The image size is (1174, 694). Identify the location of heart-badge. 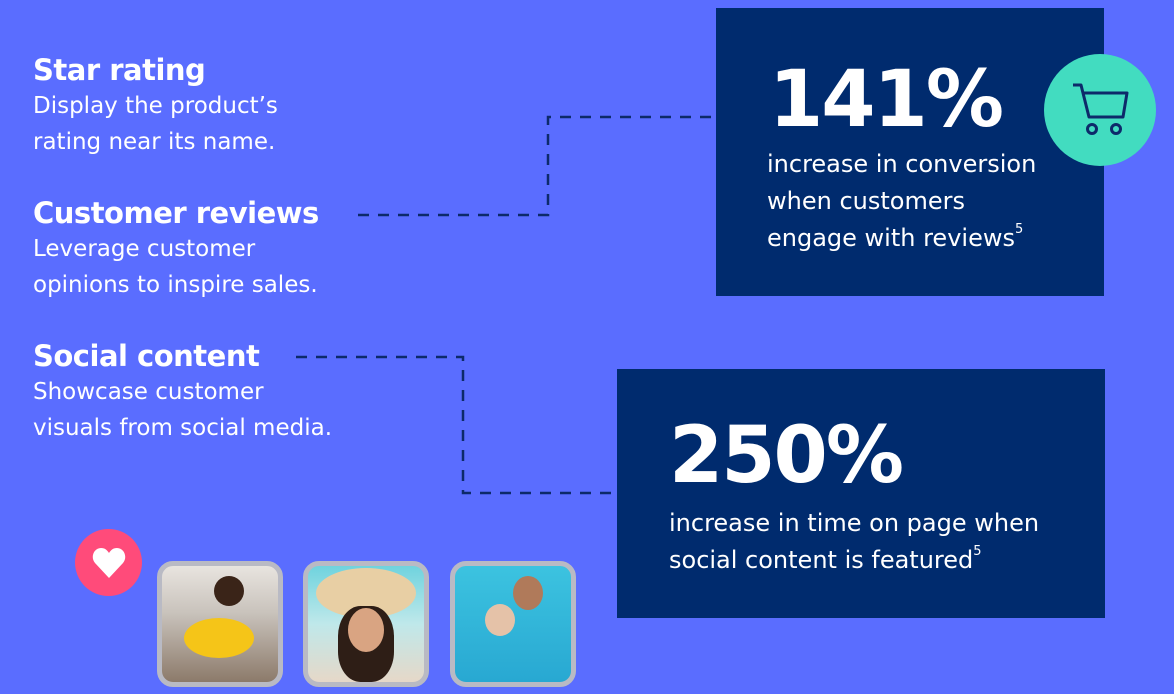
(108, 562).